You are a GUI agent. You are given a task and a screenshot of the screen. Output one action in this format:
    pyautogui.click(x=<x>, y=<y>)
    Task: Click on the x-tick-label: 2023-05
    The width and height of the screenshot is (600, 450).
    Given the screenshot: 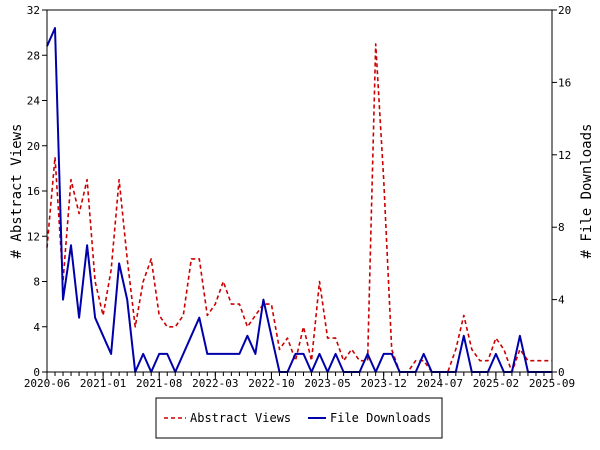 What is the action you would take?
    pyautogui.click(x=327, y=383)
    